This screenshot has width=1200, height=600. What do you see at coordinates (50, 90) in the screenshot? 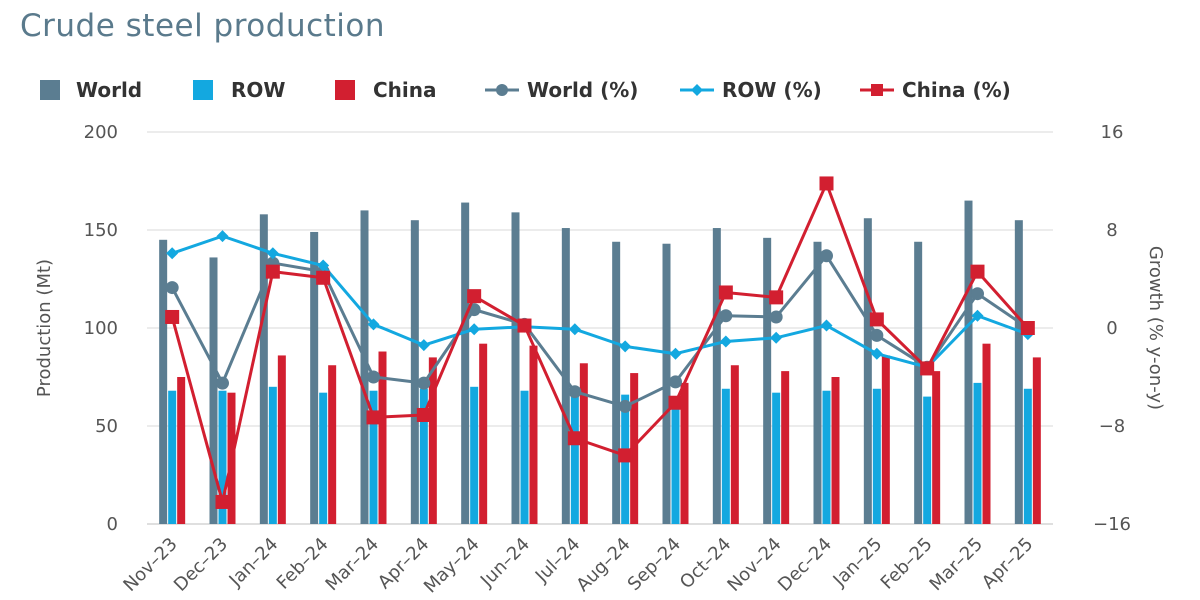
I see `legend-swatch-world` at bounding box center [50, 90].